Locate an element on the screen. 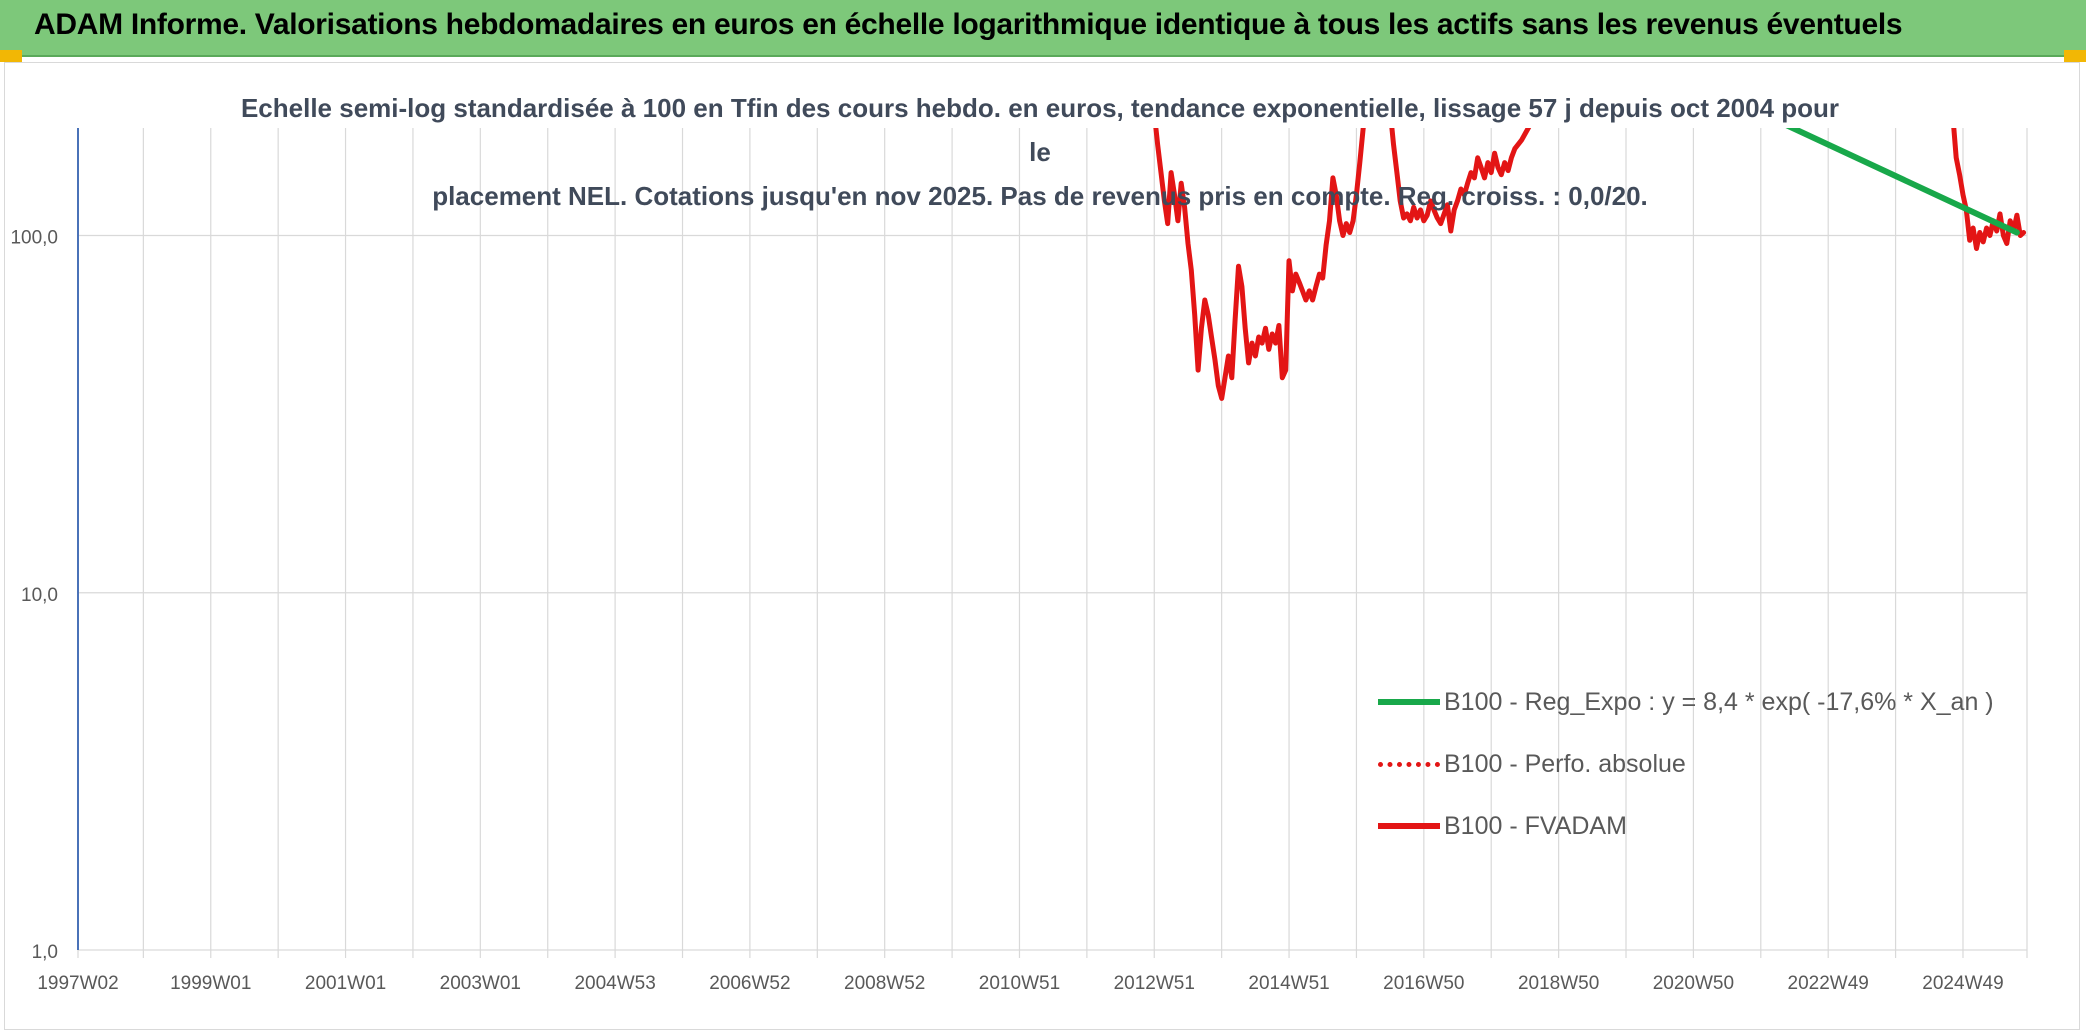 The image size is (2086, 1033). x-tick-label: 2001W01 is located at coordinates (345, 983).